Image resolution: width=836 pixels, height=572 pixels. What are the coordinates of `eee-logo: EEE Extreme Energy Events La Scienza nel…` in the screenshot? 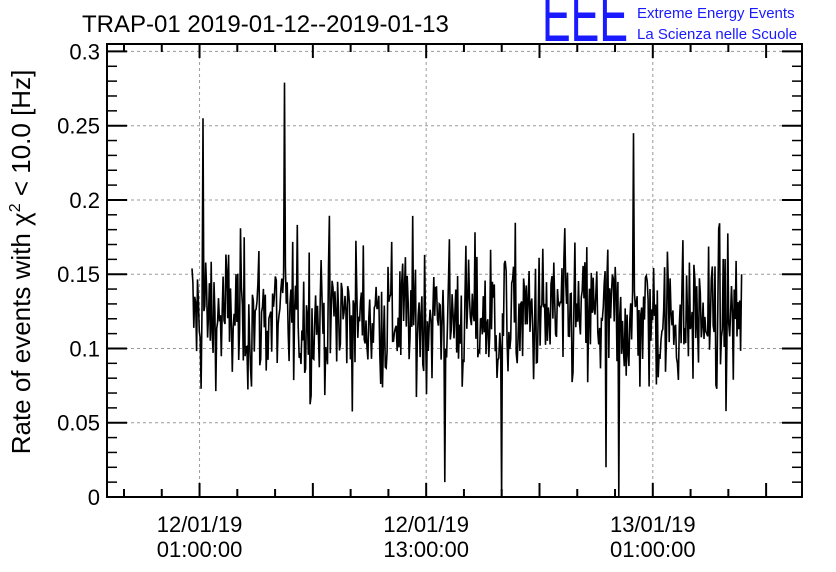 It's located at (669, 28).